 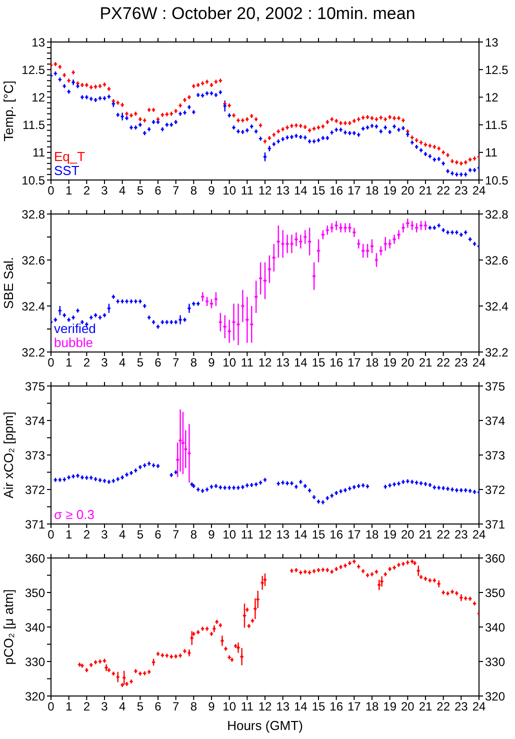 What do you see at coordinates (354, 535) in the screenshot?
I see `x-tick-label: 17` at bounding box center [354, 535].